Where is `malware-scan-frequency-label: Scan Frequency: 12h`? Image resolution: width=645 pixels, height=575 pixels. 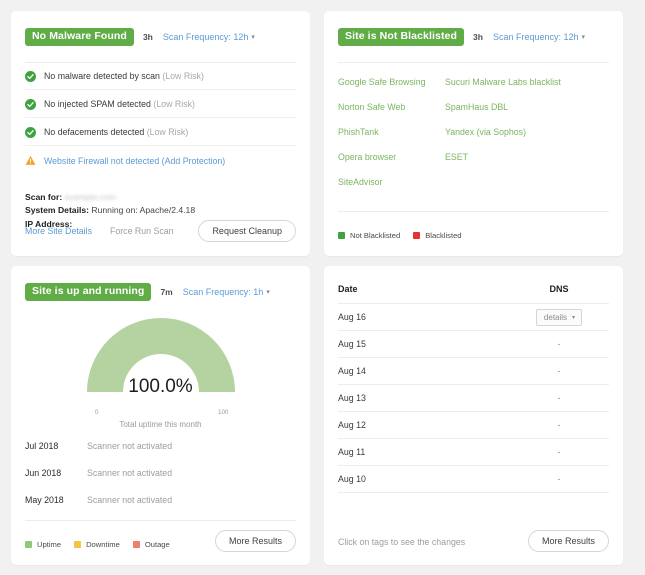 malware-scan-frequency-label: Scan Frequency: 12h is located at coordinates (205, 37).